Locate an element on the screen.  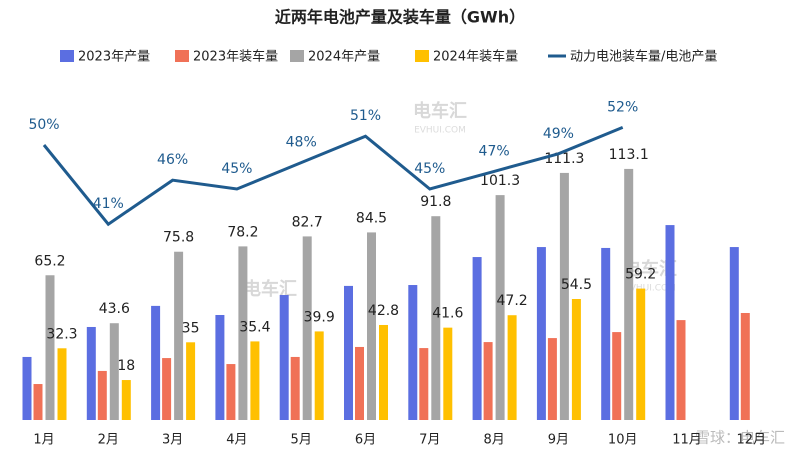
x-tick-label: 9月 is located at coordinates (558, 440).